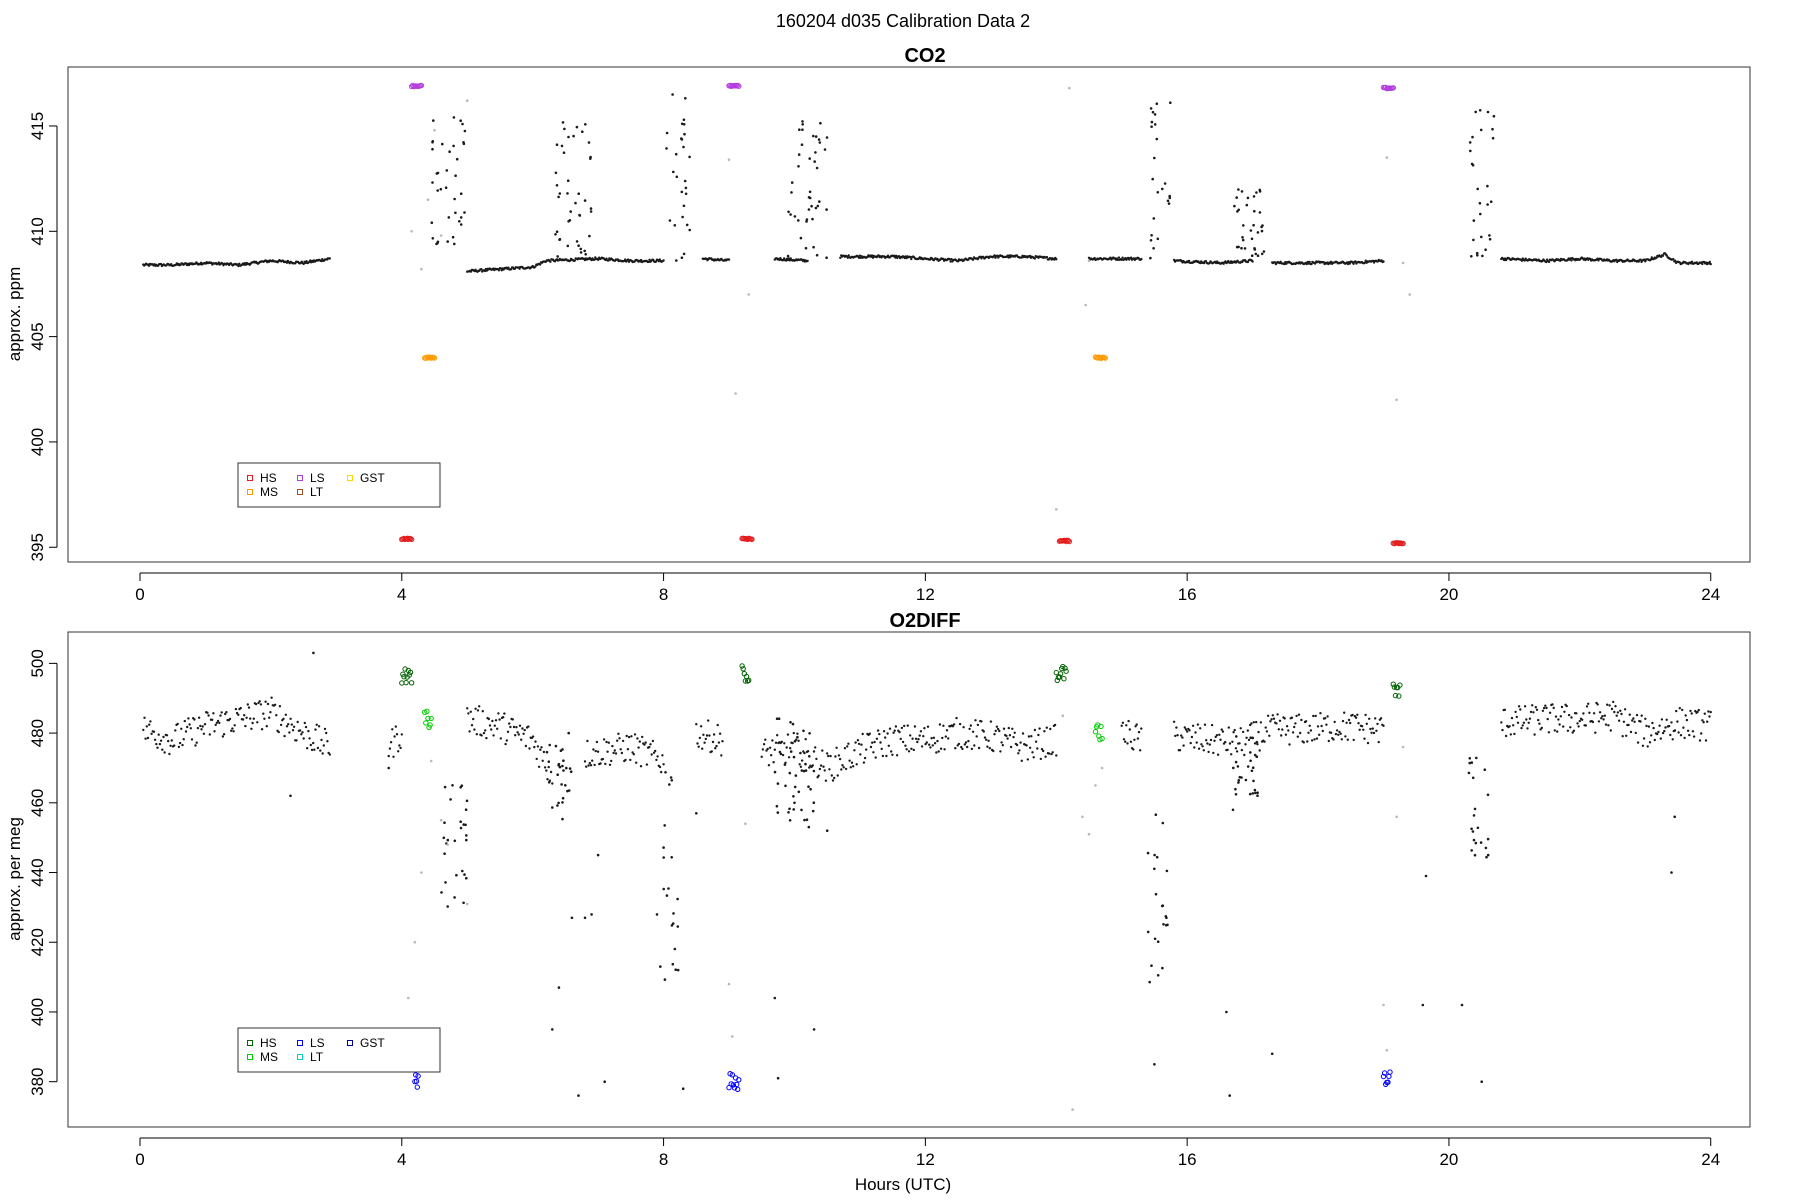 Image resolution: width=1800 pixels, height=1200 pixels. I want to click on co2-y-tick-label: 405, so click(37, 336).